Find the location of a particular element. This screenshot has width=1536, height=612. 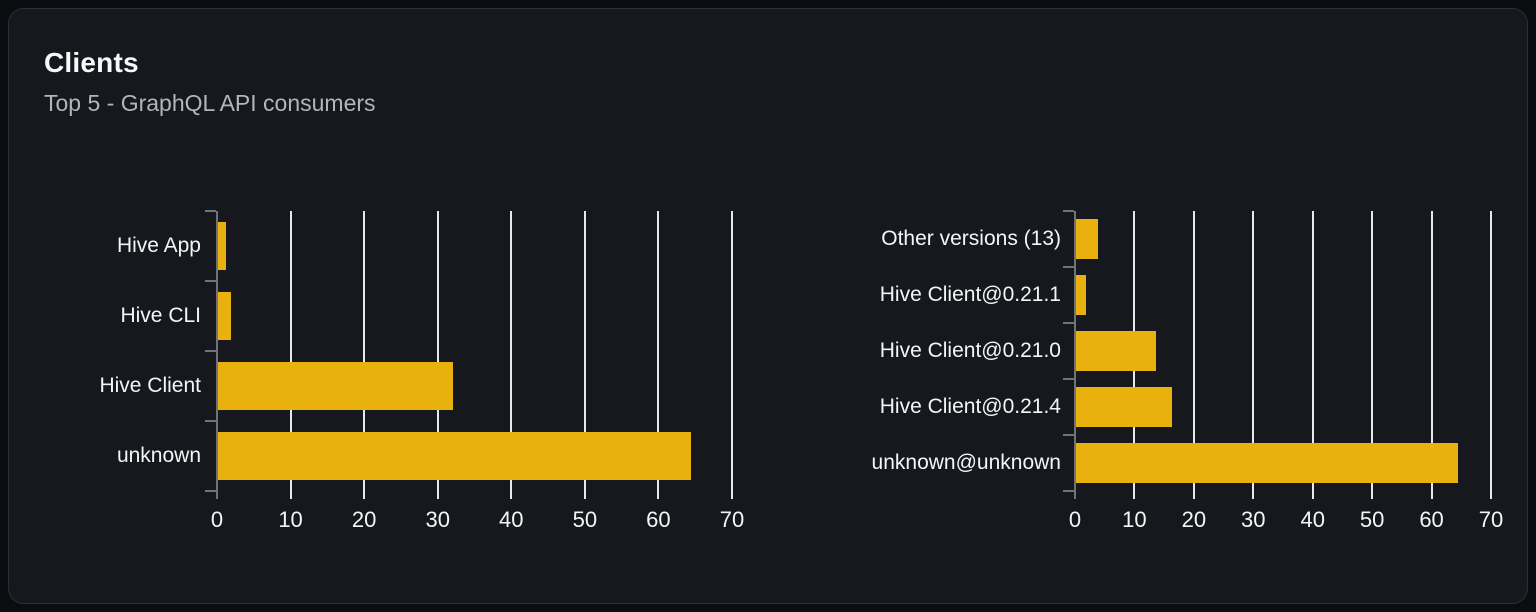

category-label: Hive Client is located at coordinates (150, 385).